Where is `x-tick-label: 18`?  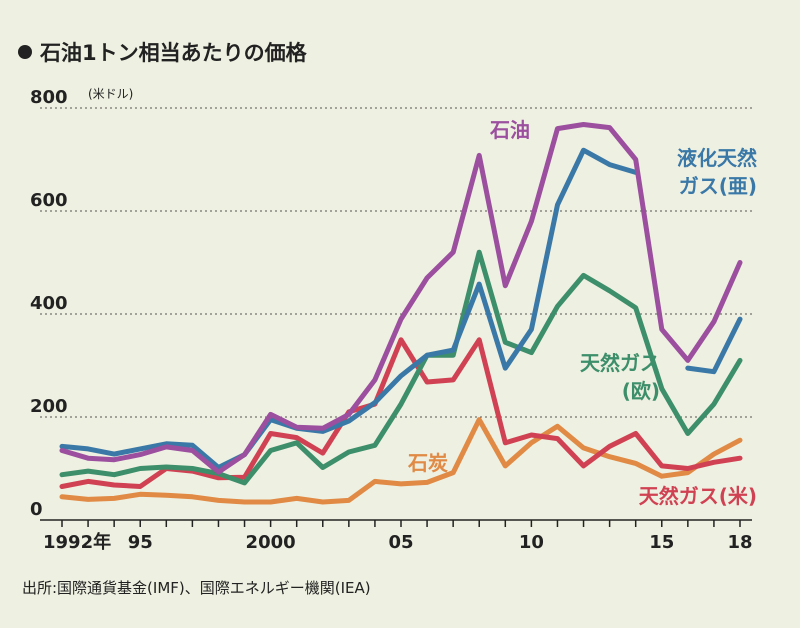 x-tick-label: 18 is located at coordinates (739, 542).